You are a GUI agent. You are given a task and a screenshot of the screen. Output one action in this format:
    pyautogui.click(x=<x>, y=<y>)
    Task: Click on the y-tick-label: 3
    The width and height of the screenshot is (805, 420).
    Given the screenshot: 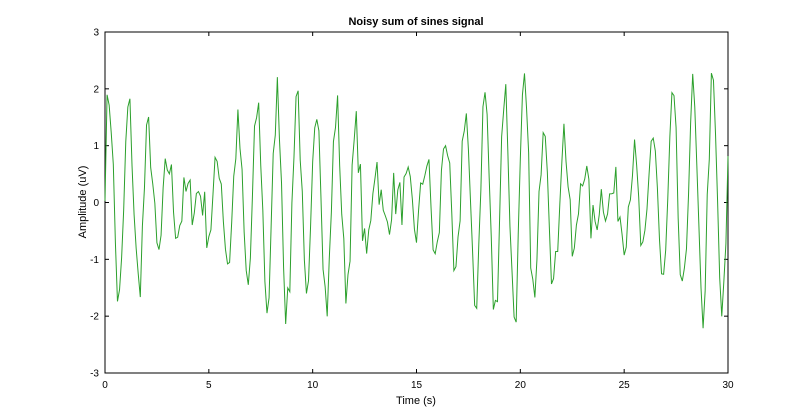 What is the action you would take?
    pyautogui.click(x=96, y=33)
    